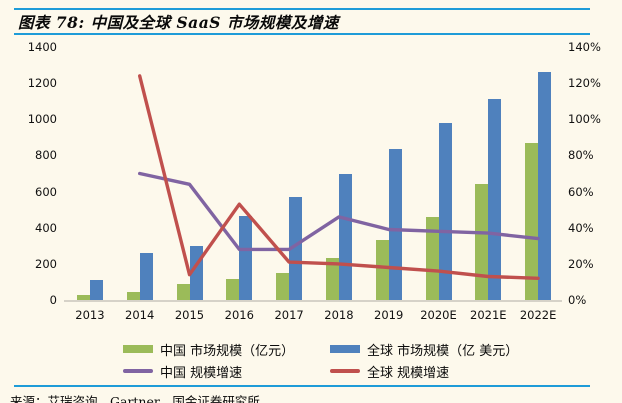  What do you see at coordinates (532, 221) in the screenshot?
I see `bar-china-2022E` at bounding box center [532, 221].